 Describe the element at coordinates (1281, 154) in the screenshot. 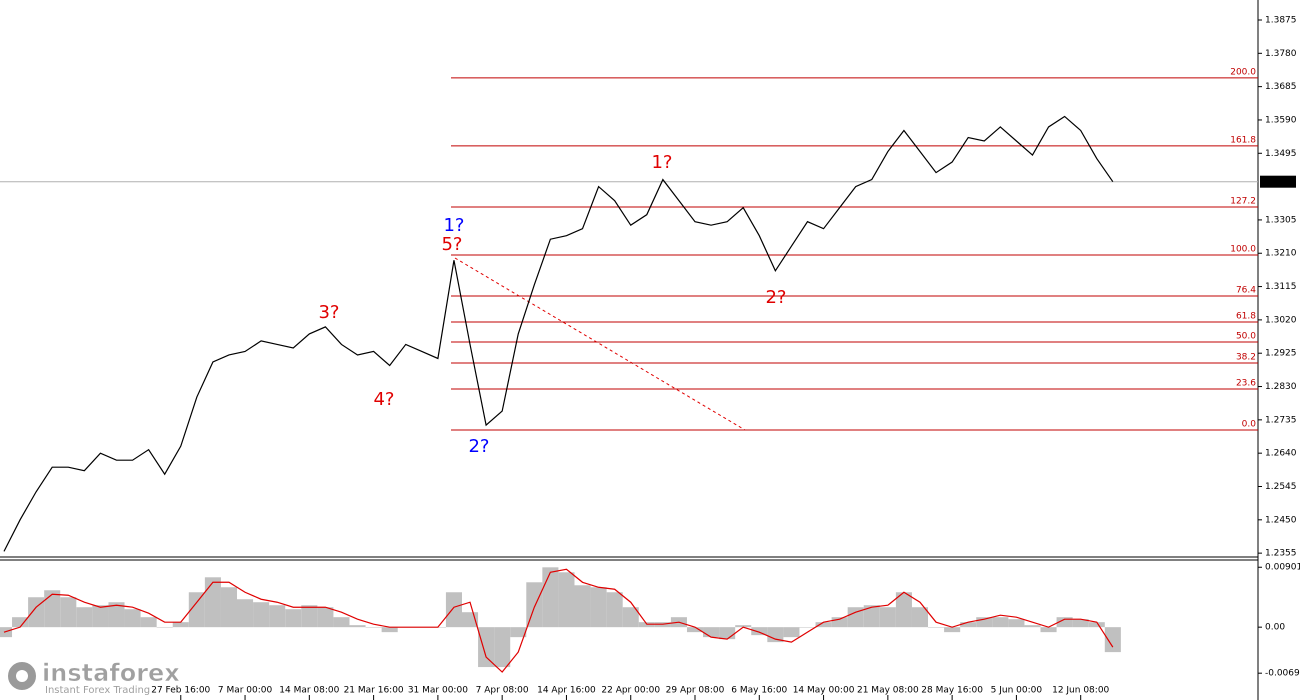

I see `y-tick-label: 1.3495` at that location.